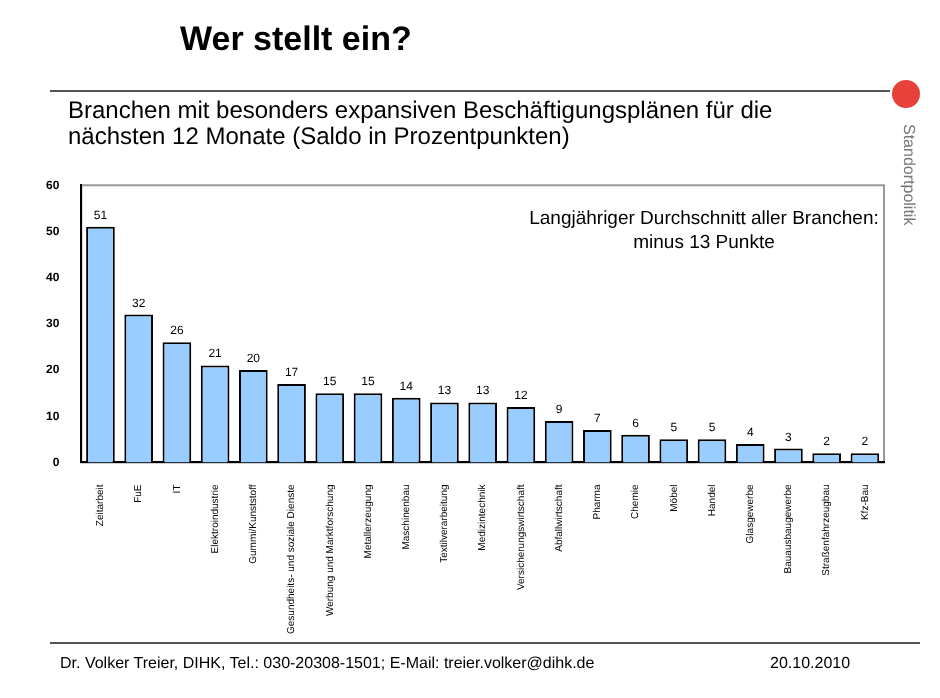  I want to click on text: 20.10.2010, so click(810, 663).